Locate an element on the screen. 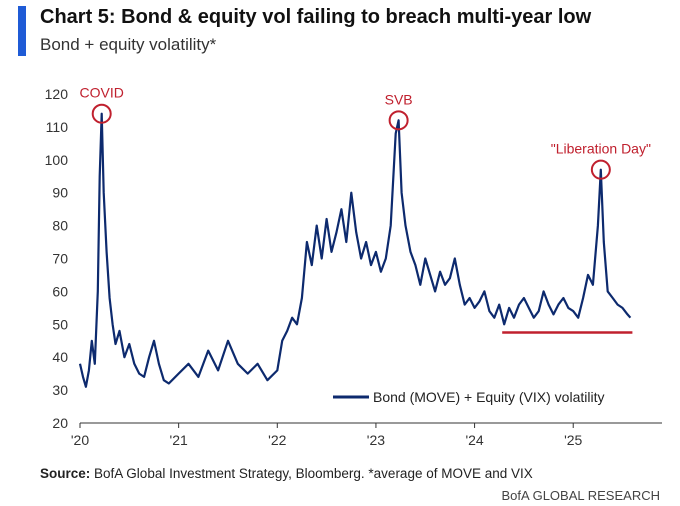  x-tick-label: '20 is located at coordinates (80, 440).